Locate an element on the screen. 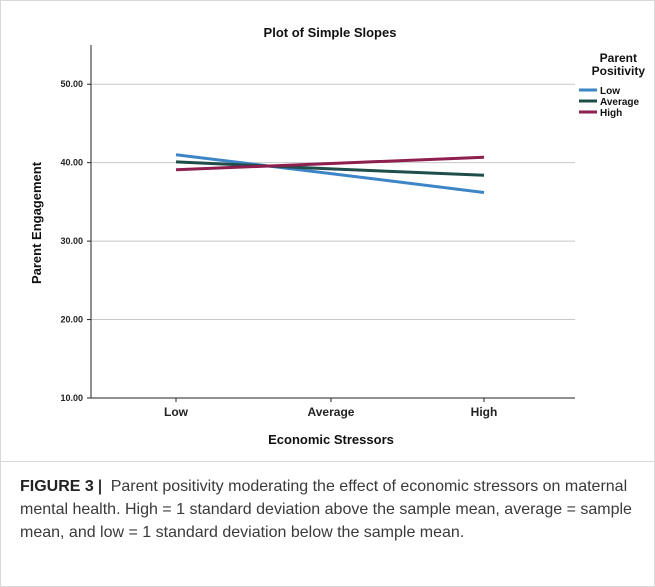 This screenshot has width=655, height=587. series-line-average is located at coordinates (330, 168).